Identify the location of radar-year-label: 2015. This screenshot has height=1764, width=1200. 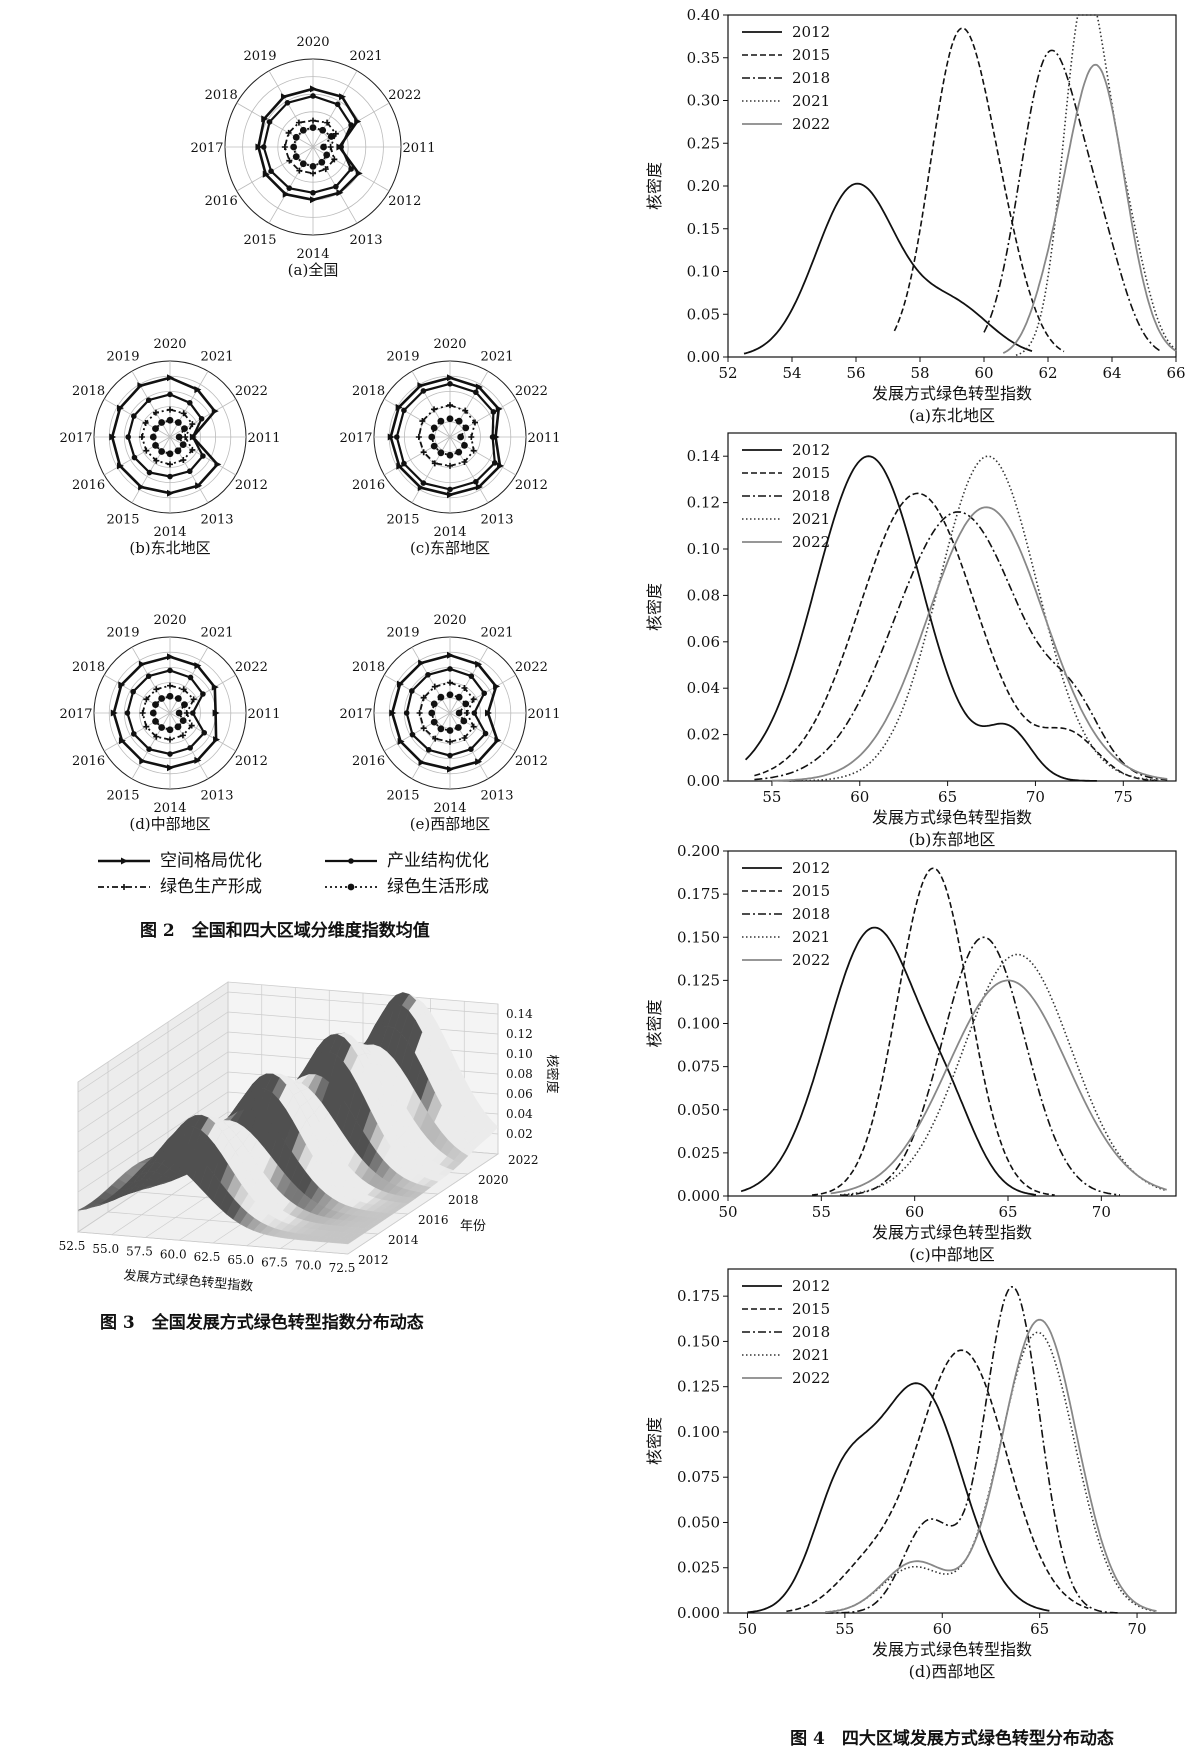
(259, 240).